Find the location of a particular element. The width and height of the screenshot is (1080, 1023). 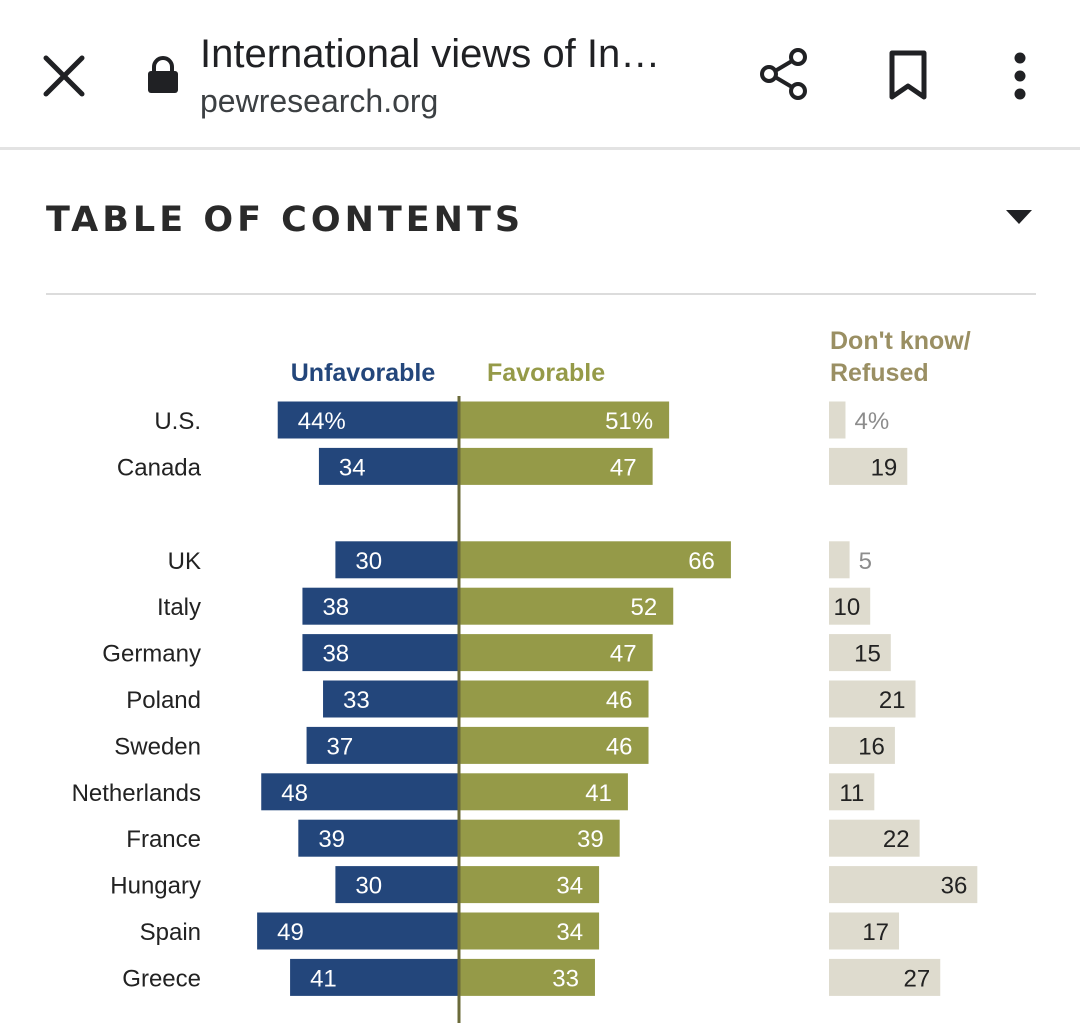

data-label-dontknow: 5 is located at coordinates (865, 561).